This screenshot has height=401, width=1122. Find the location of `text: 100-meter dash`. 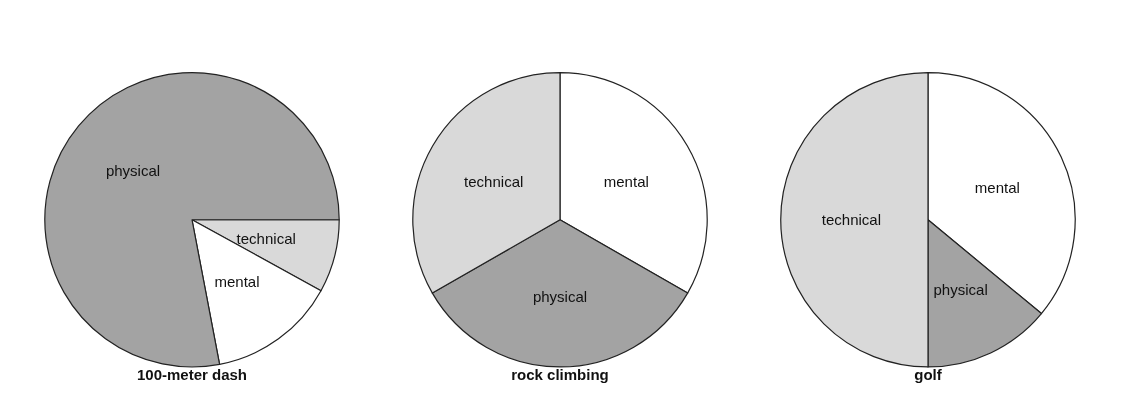

text: 100-meter dash is located at coordinates (192, 374).